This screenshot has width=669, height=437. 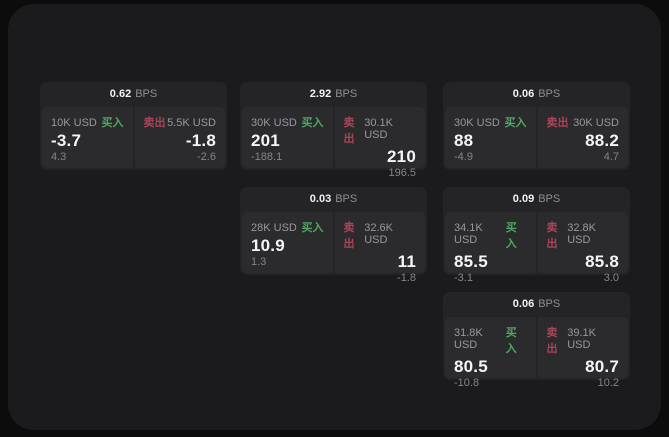 What do you see at coordinates (265, 140) in the screenshot?
I see `buy-price: 201` at bounding box center [265, 140].